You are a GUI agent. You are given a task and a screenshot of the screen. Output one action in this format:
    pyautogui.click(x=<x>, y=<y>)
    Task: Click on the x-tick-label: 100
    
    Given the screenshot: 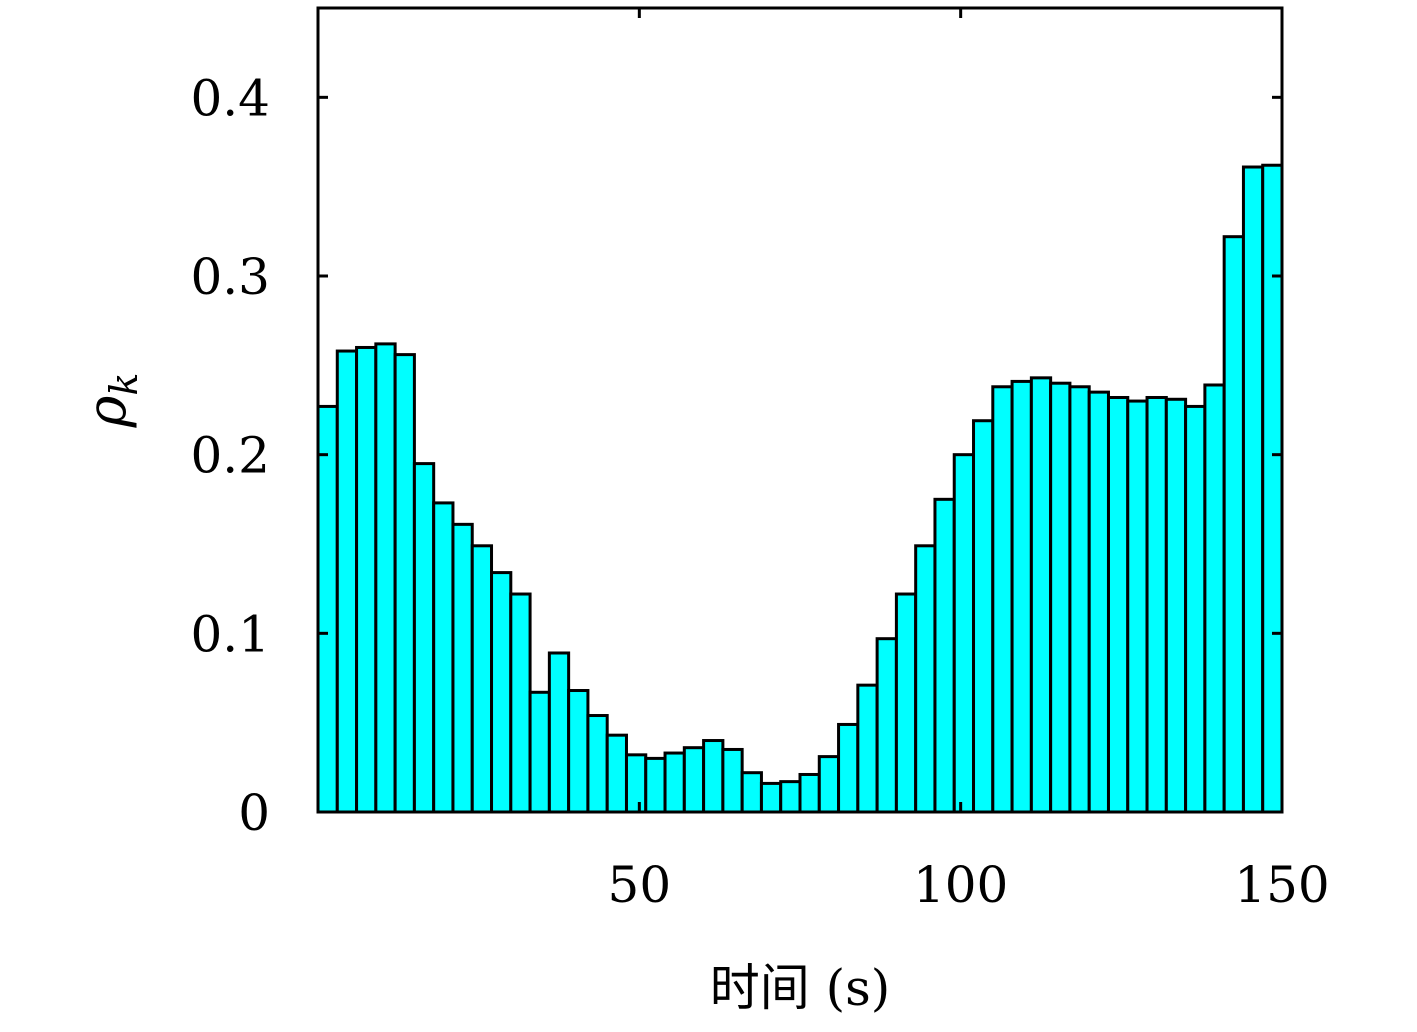 What is the action you would take?
    pyautogui.click(x=960, y=885)
    